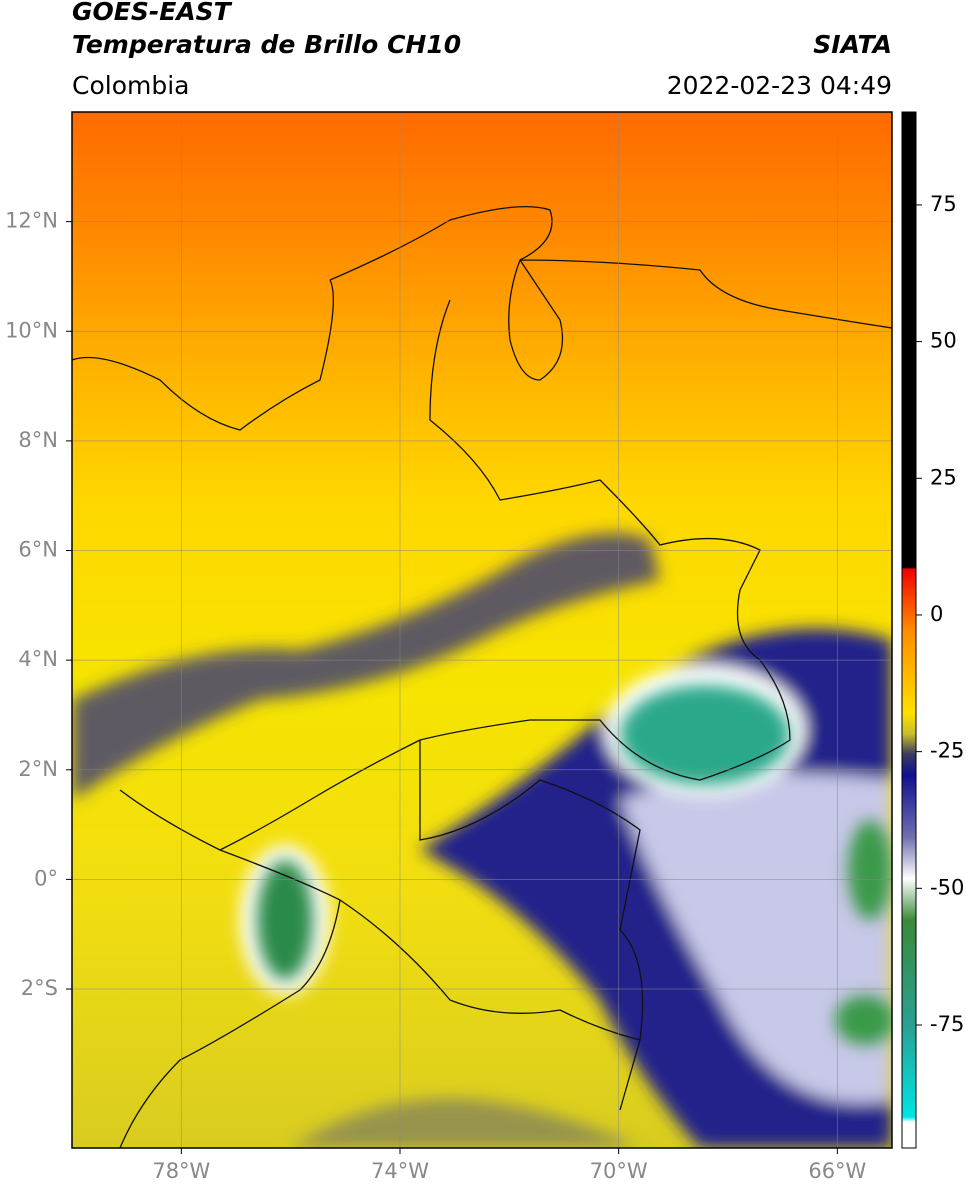  What do you see at coordinates (852, 44) in the screenshot?
I see `source: SIATA` at bounding box center [852, 44].